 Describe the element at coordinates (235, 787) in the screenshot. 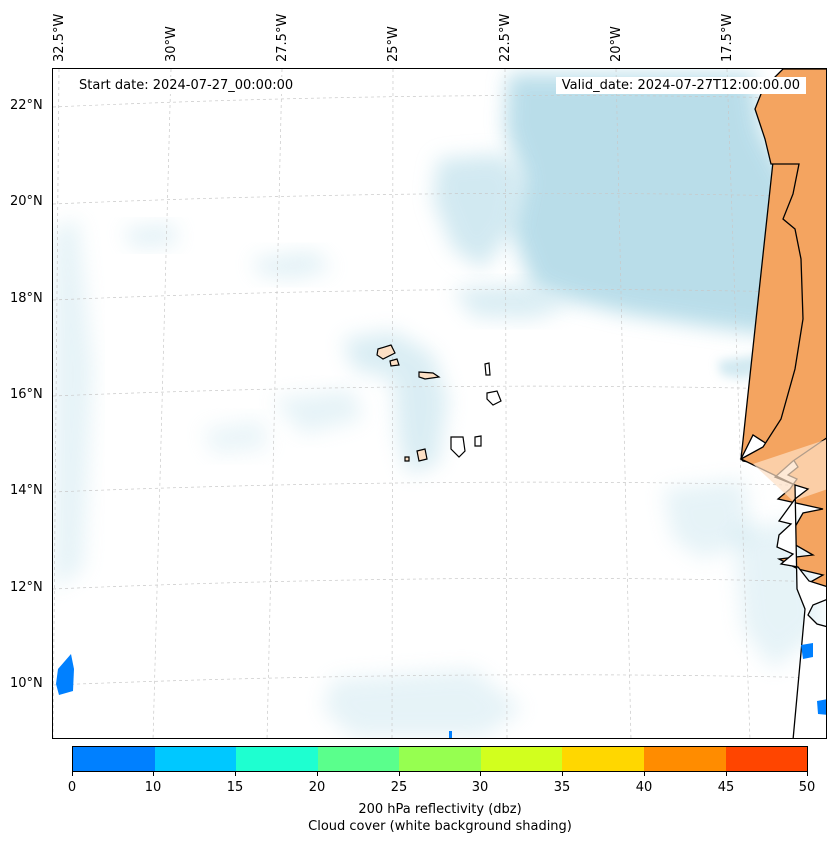

I see `colorbar-tick-label: 15` at that location.